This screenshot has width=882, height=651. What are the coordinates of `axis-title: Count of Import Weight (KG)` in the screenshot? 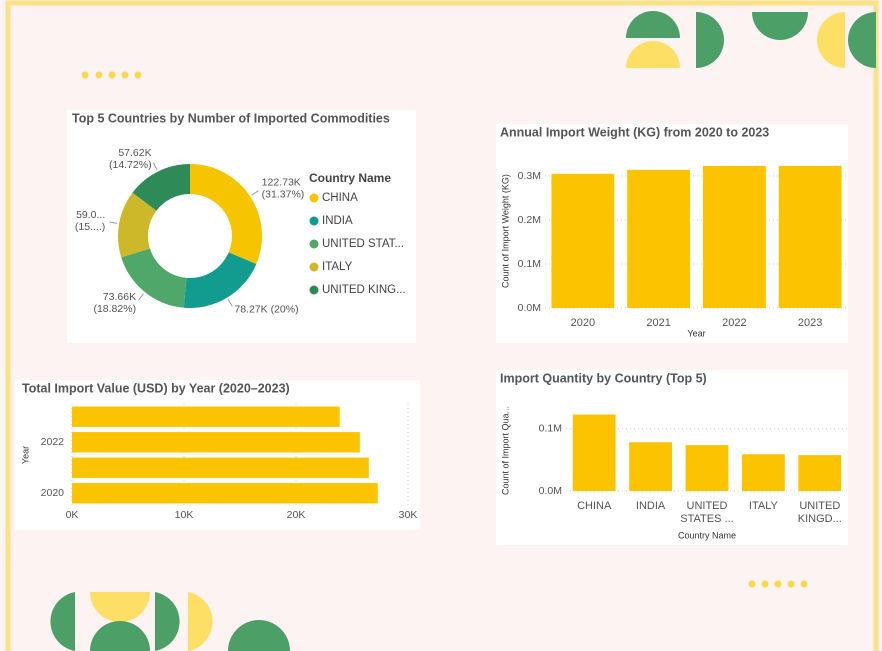 It's located at (505, 231).